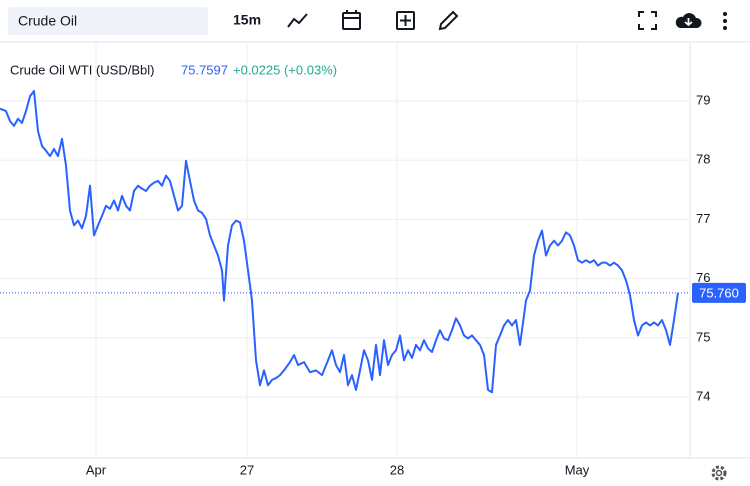 This screenshot has width=750, height=486. Describe the element at coordinates (247, 469) in the screenshot. I see `x-tick-label: 27` at that location.